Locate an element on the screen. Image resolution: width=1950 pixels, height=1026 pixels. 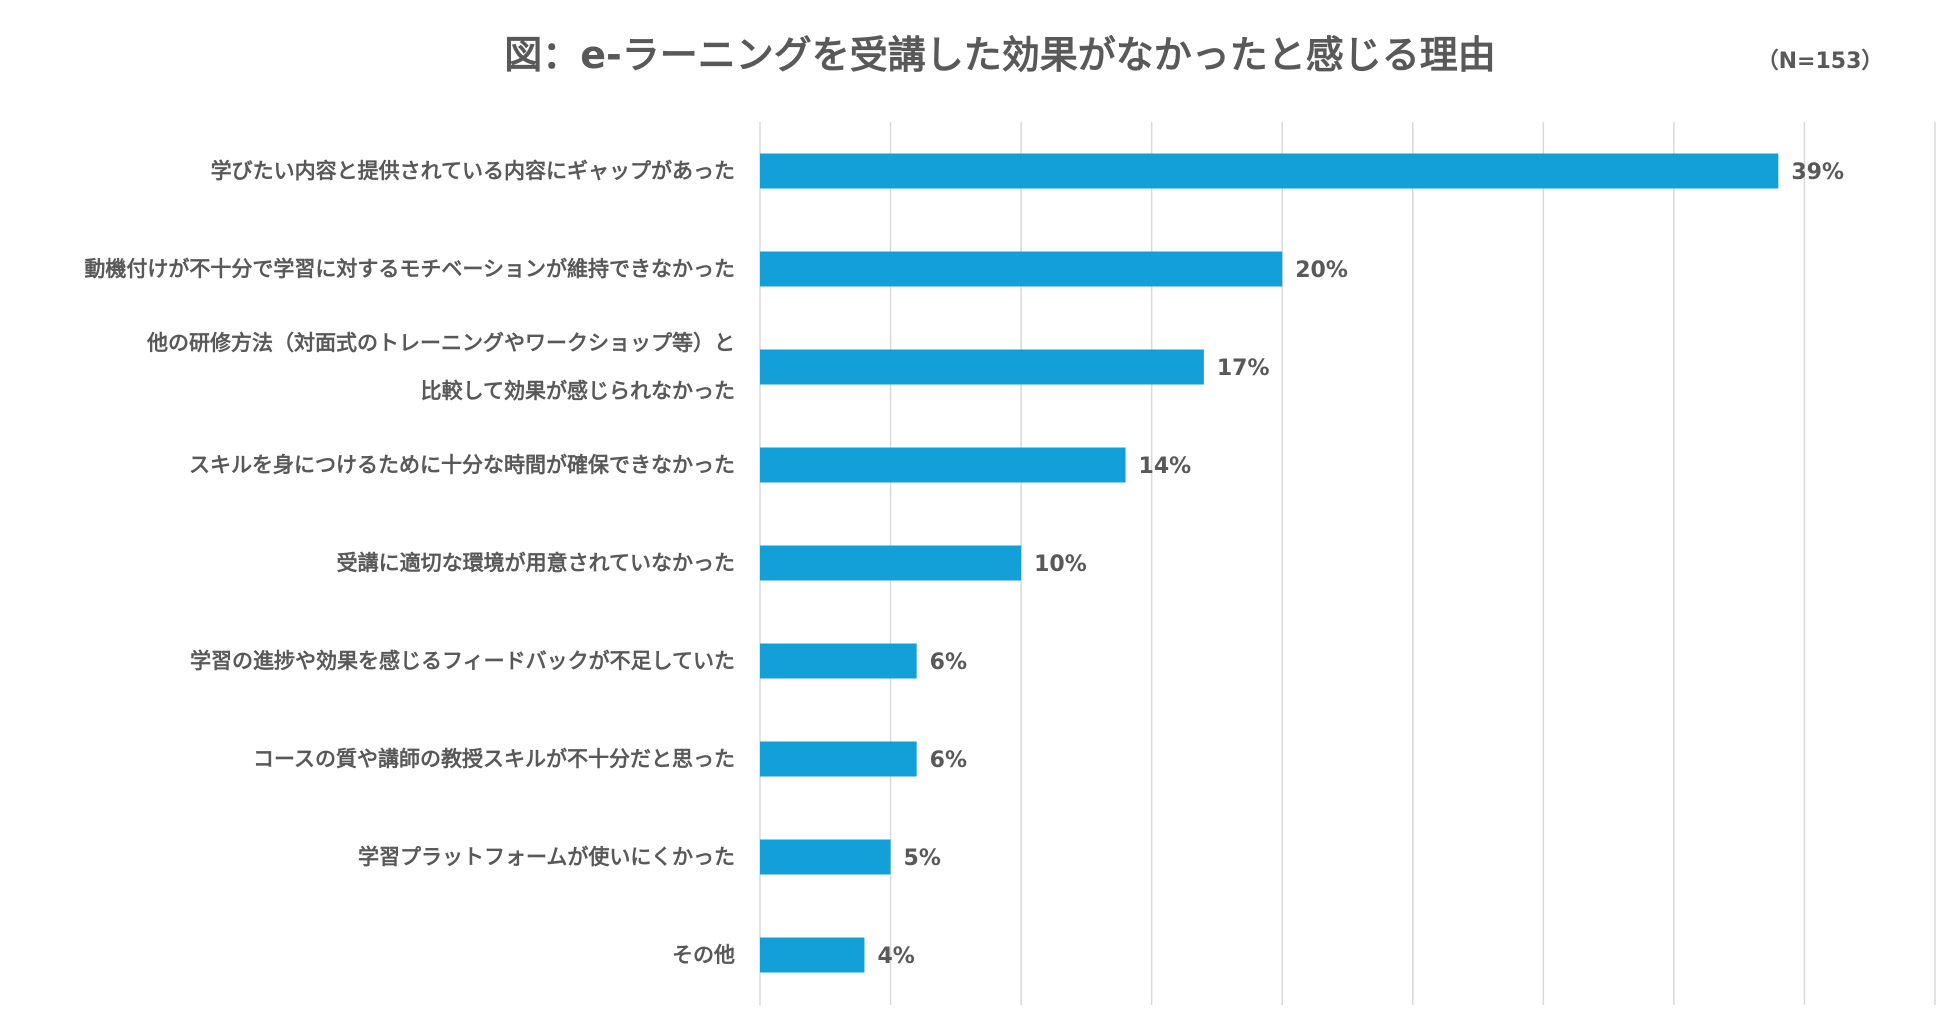
category-label-line: 動機付けが不十分で学習に対するモチベーションが維持できなかった is located at coordinates (409, 269).